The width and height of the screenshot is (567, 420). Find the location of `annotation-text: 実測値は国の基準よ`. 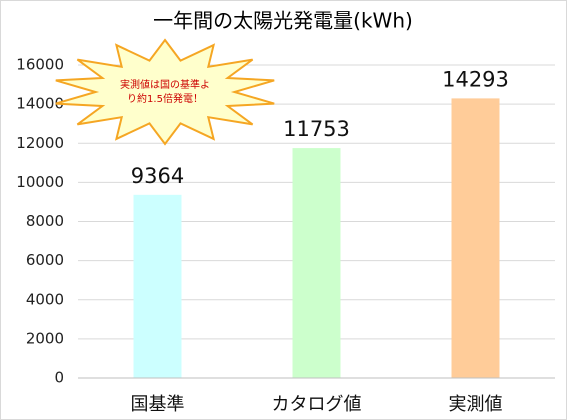

annotation-text: 実測値は国の基準よ is located at coordinates (165, 84).